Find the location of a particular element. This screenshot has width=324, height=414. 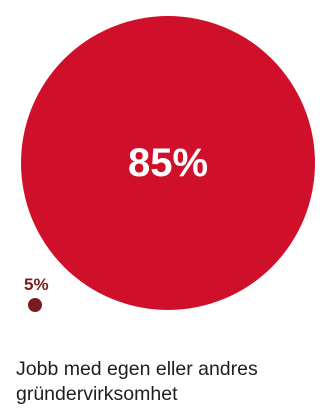

bubble-5-percent-label: 5% is located at coordinates (36, 284).